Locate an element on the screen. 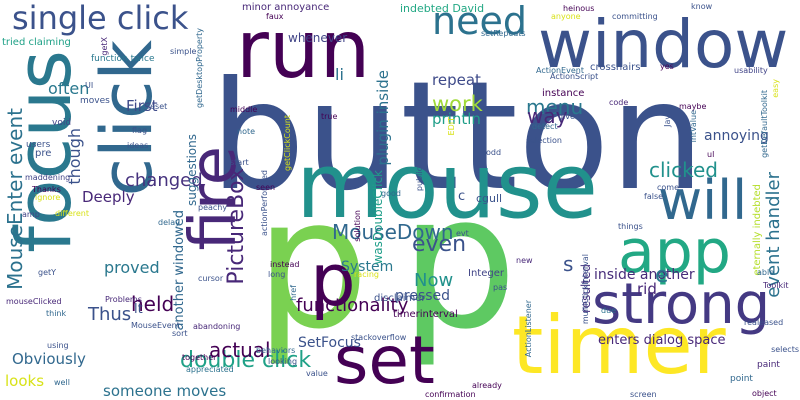 This screenshot has width=800, height=400. word-timerinterval-65: timerinterval is located at coordinates (425, 314).